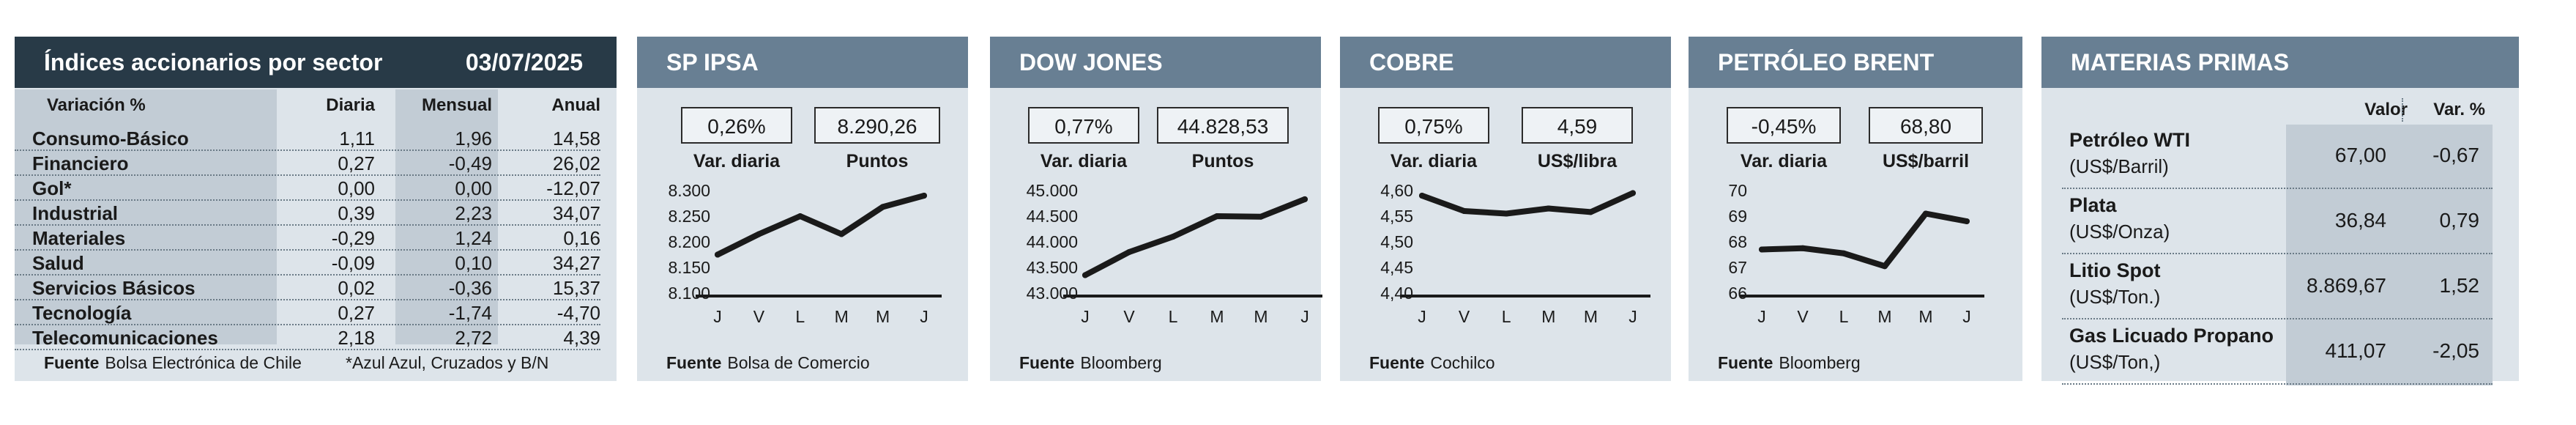 Image resolution: width=2576 pixels, height=425 pixels. Describe the element at coordinates (2280, 62) in the screenshot. I see `materias-header: MATERIAS PRIMAS` at that location.